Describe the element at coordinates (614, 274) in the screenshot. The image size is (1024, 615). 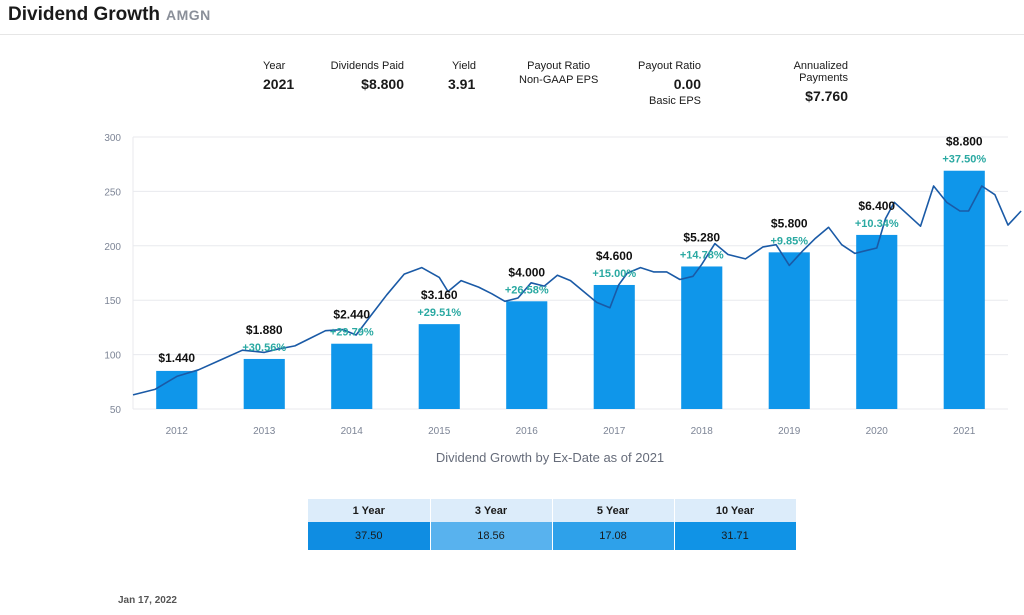
I see `growth-label: +15.00%` at that location.